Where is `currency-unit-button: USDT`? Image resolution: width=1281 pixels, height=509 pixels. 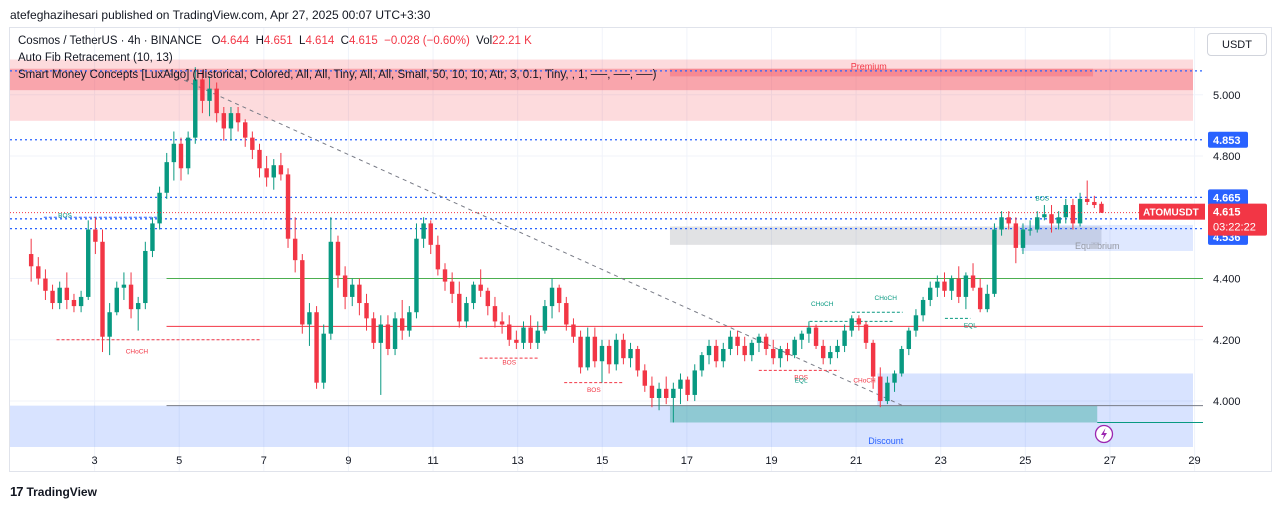
currency-unit-button: USDT is located at coordinates (1237, 44).